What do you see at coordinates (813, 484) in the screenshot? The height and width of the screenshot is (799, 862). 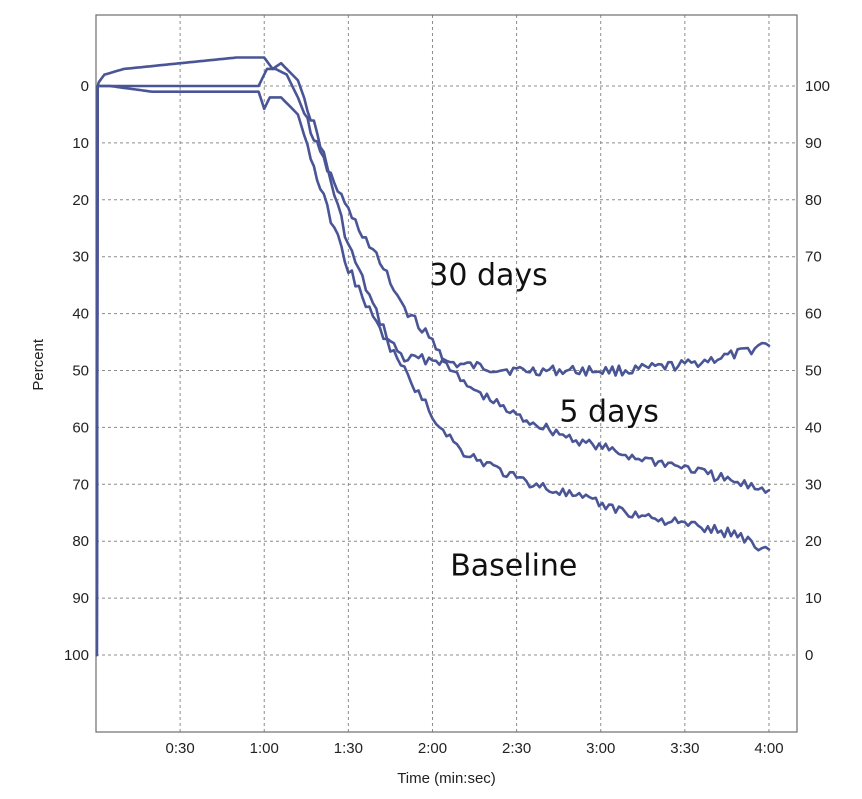 I see `right-tick-label: 30` at bounding box center [813, 484].